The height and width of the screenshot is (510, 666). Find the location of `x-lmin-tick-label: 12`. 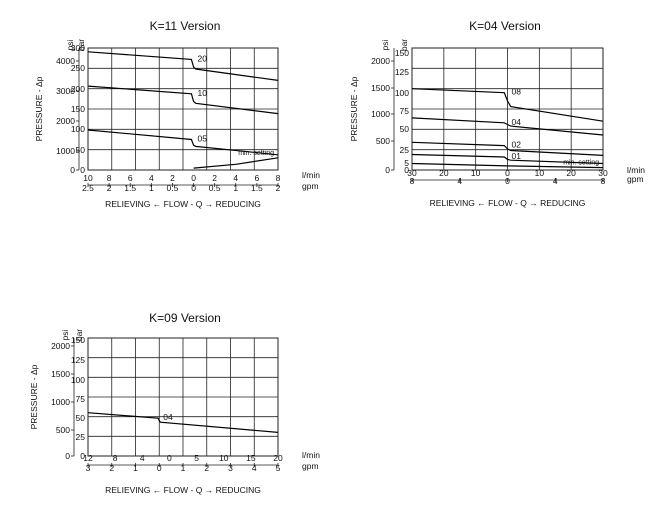

x-lmin-tick-label: 12 is located at coordinates (88, 458).